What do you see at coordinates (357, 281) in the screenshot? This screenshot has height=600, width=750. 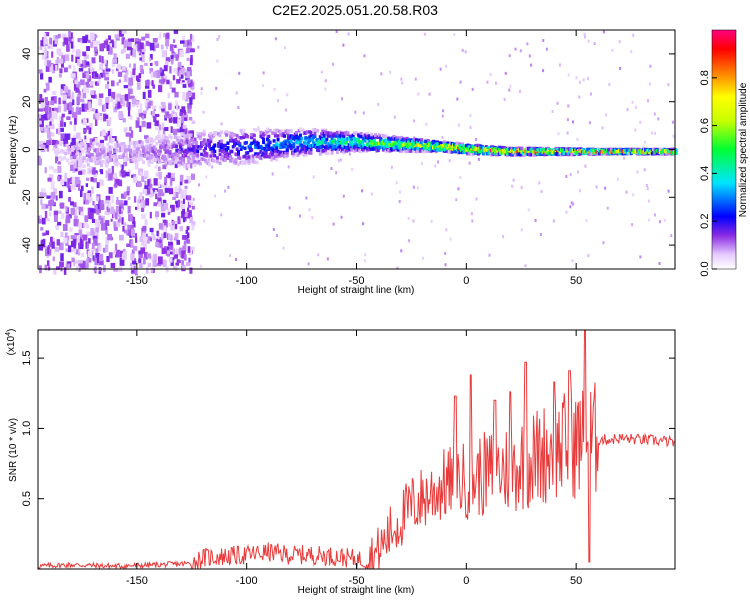 I see `x-tick-label: -50` at bounding box center [357, 281].